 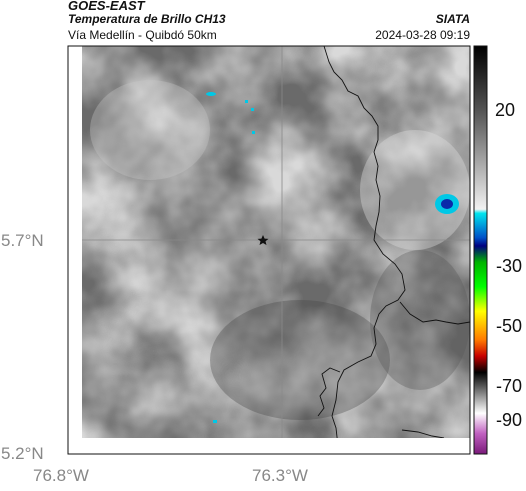 I want to click on colorbar-tick-label: -50, so click(x=509, y=326).